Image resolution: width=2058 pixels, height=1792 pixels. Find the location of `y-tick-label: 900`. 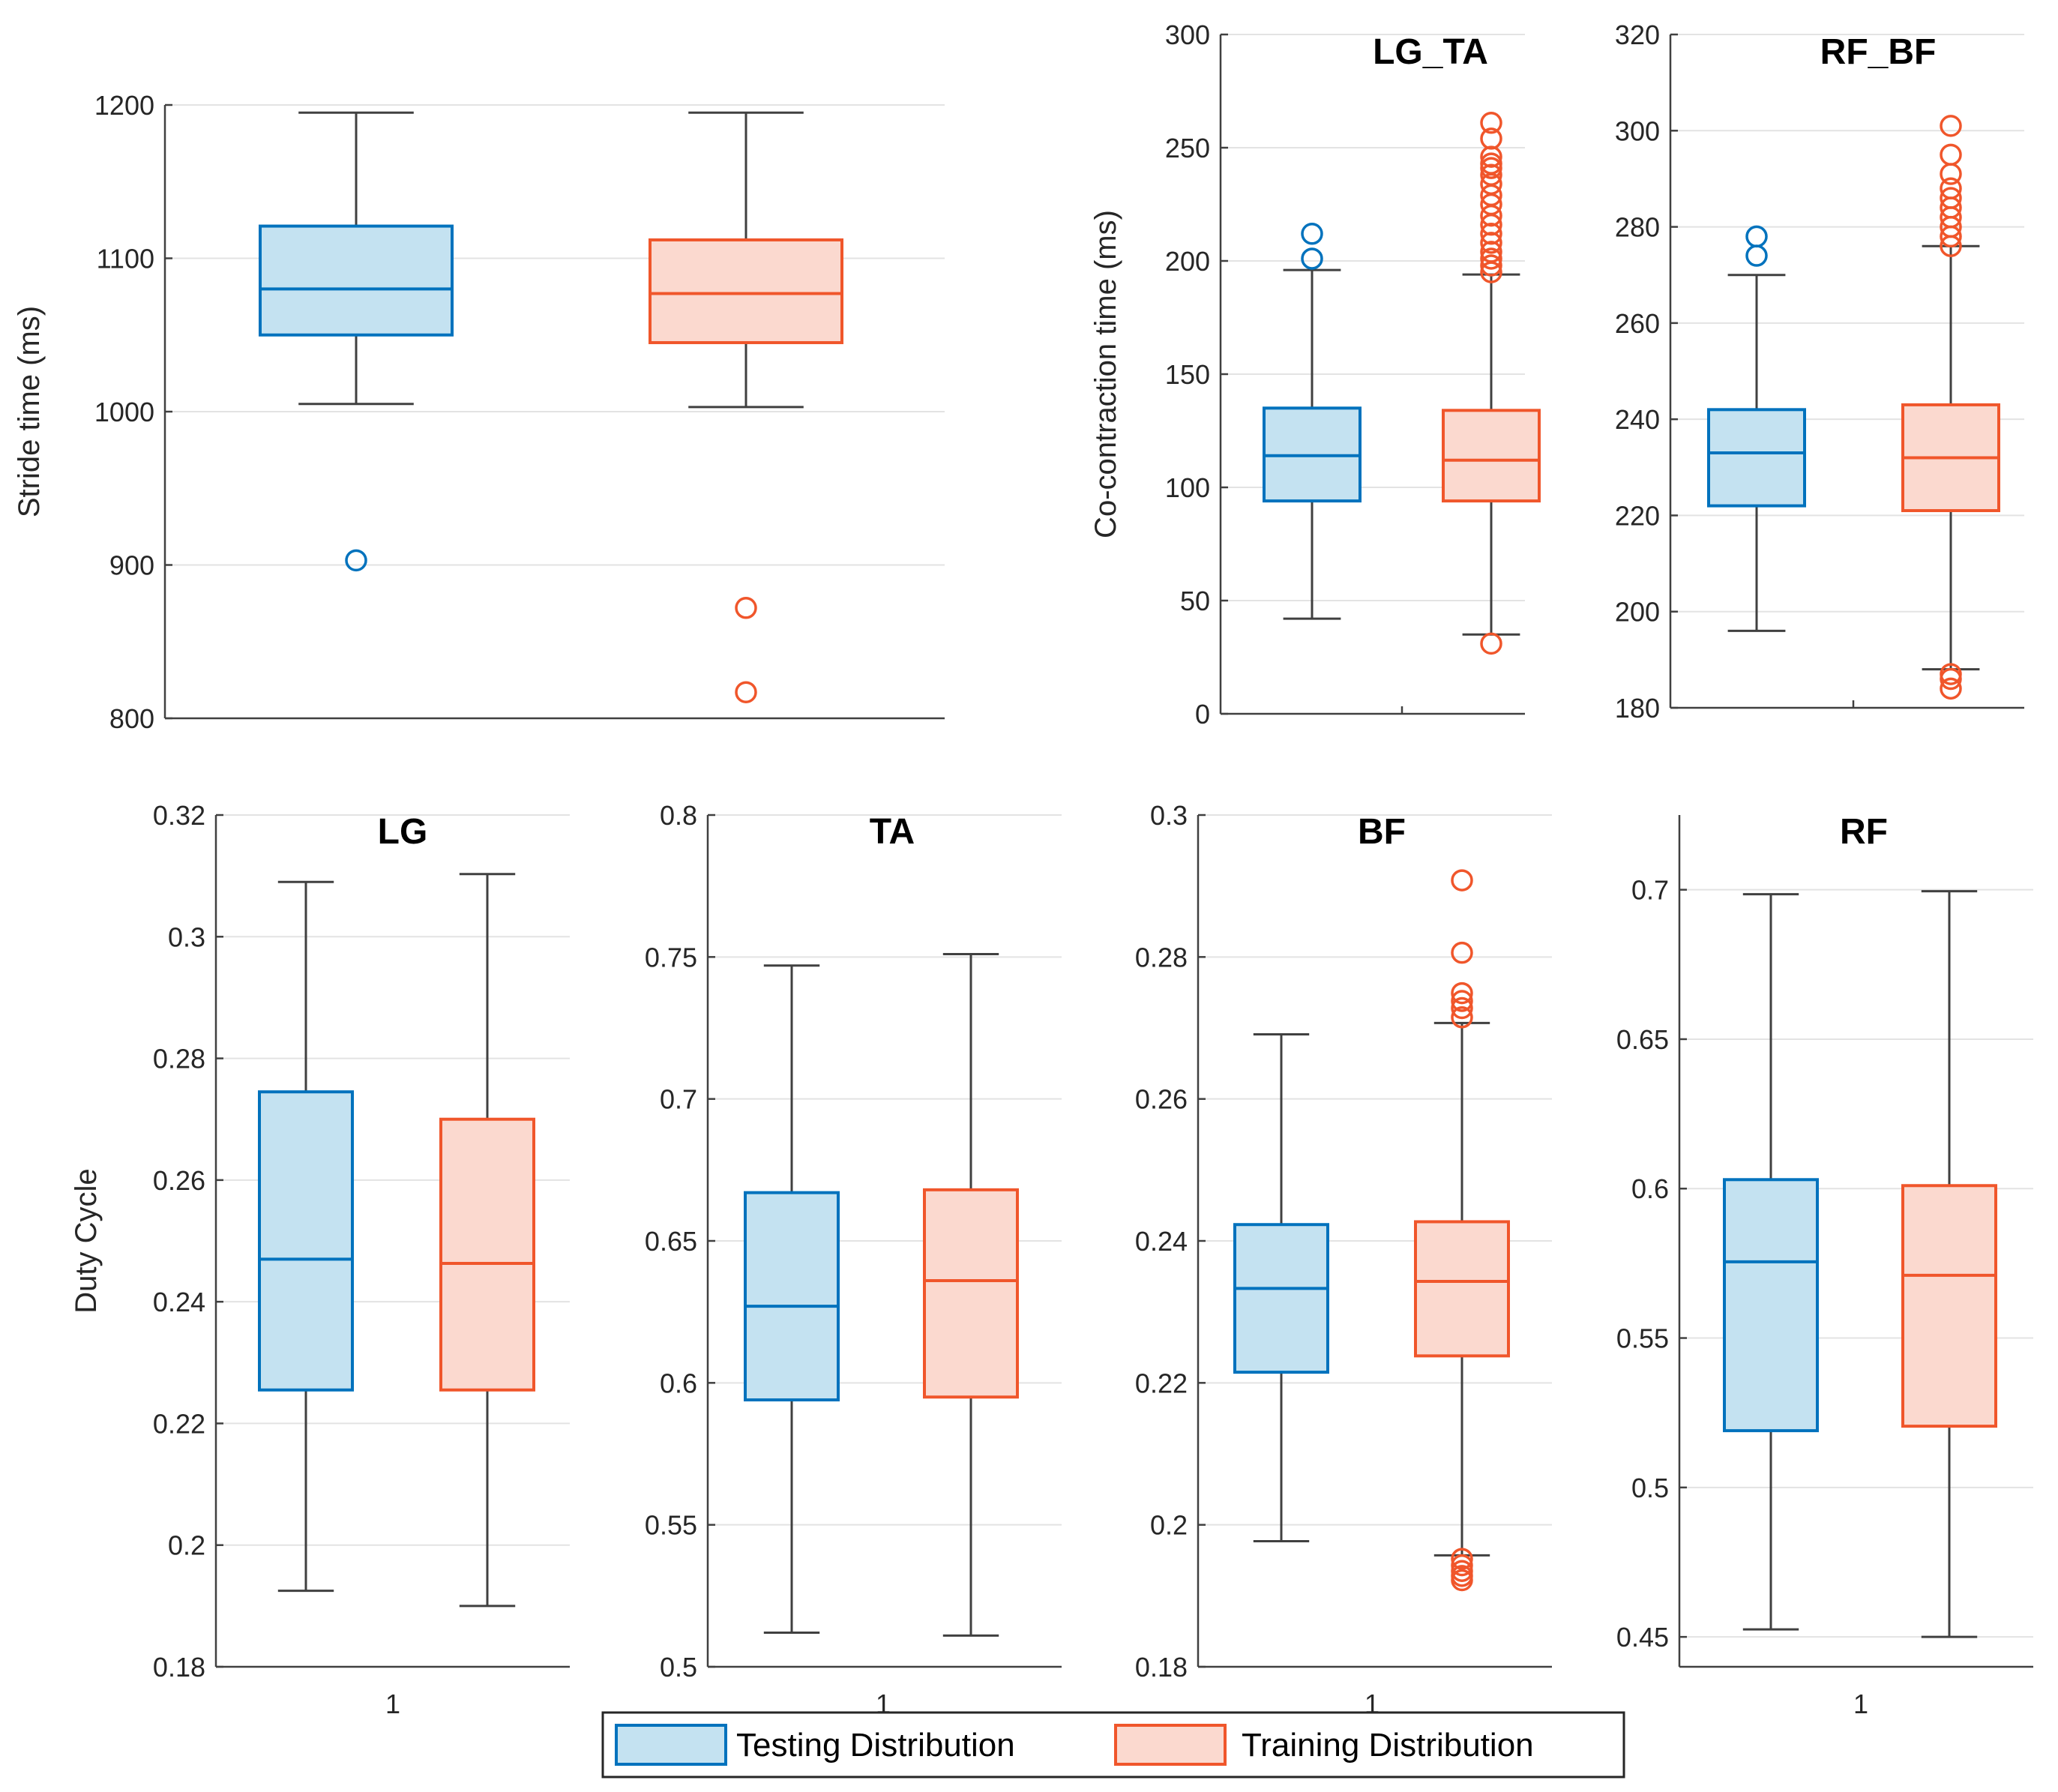

y-tick-label: 900 is located at coordinates (131, 566).